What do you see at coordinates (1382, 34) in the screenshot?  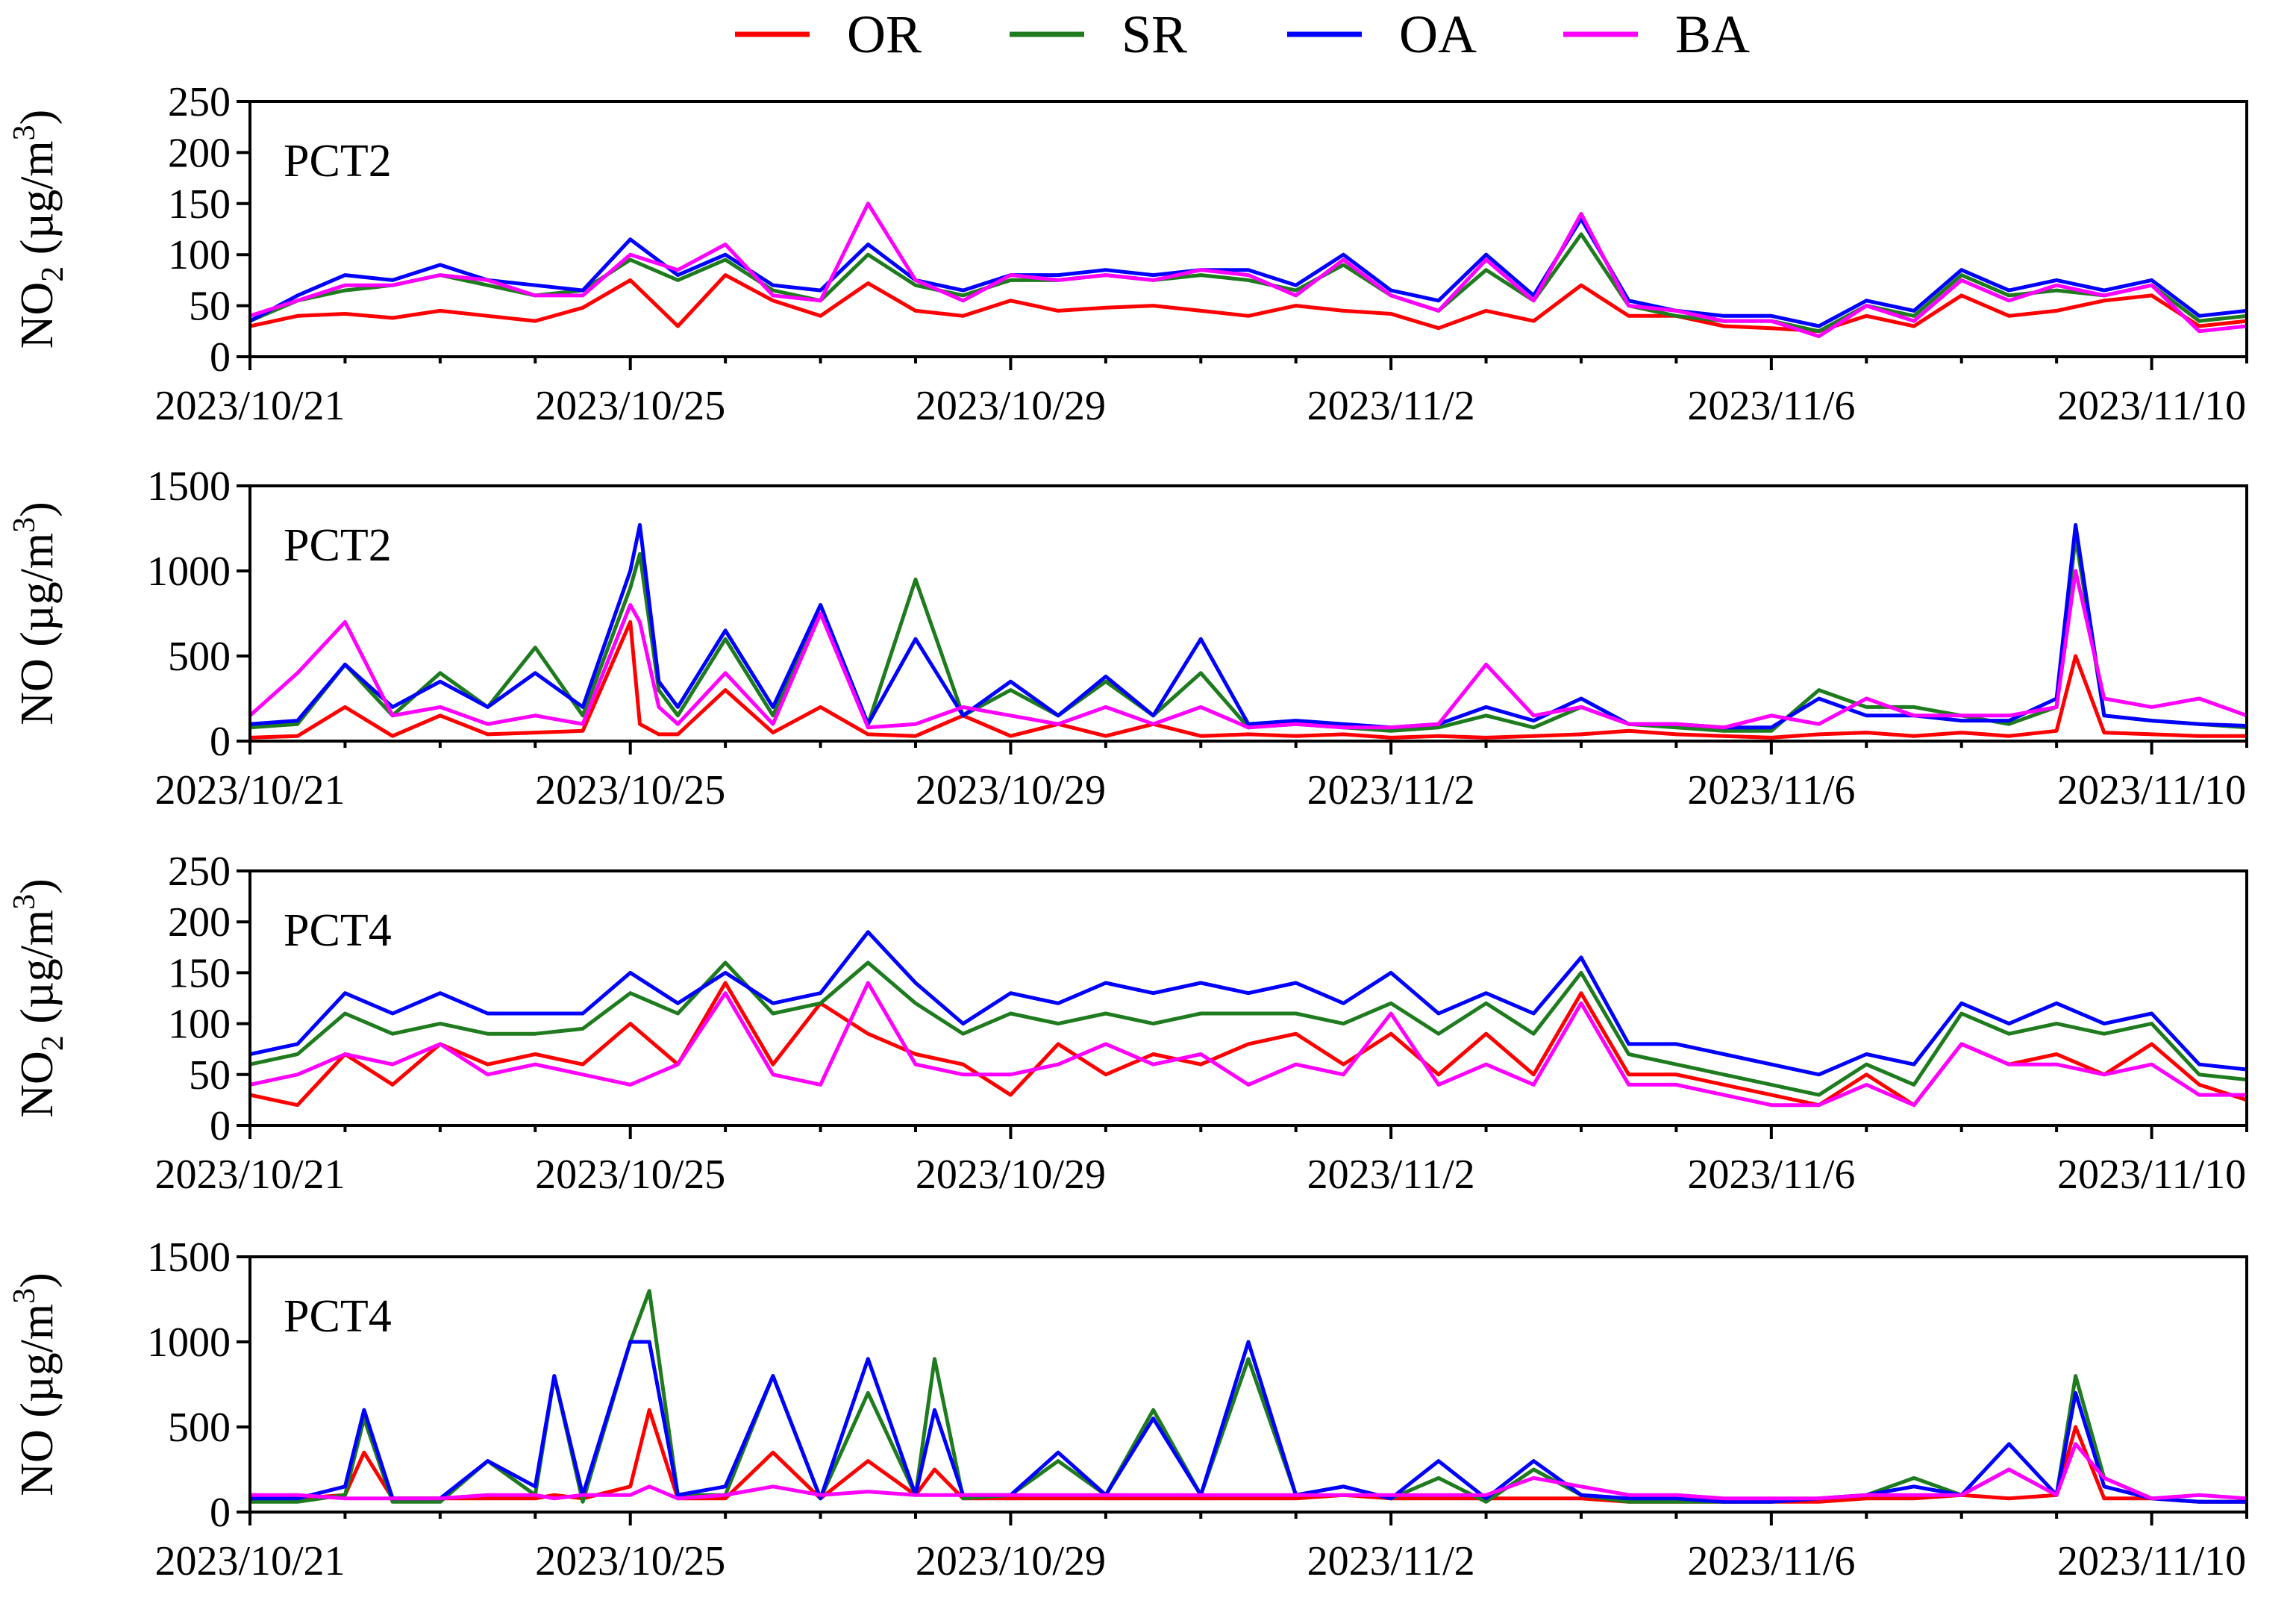 I see `legend-item-oa: OA` at bounding box center [1382, 34].